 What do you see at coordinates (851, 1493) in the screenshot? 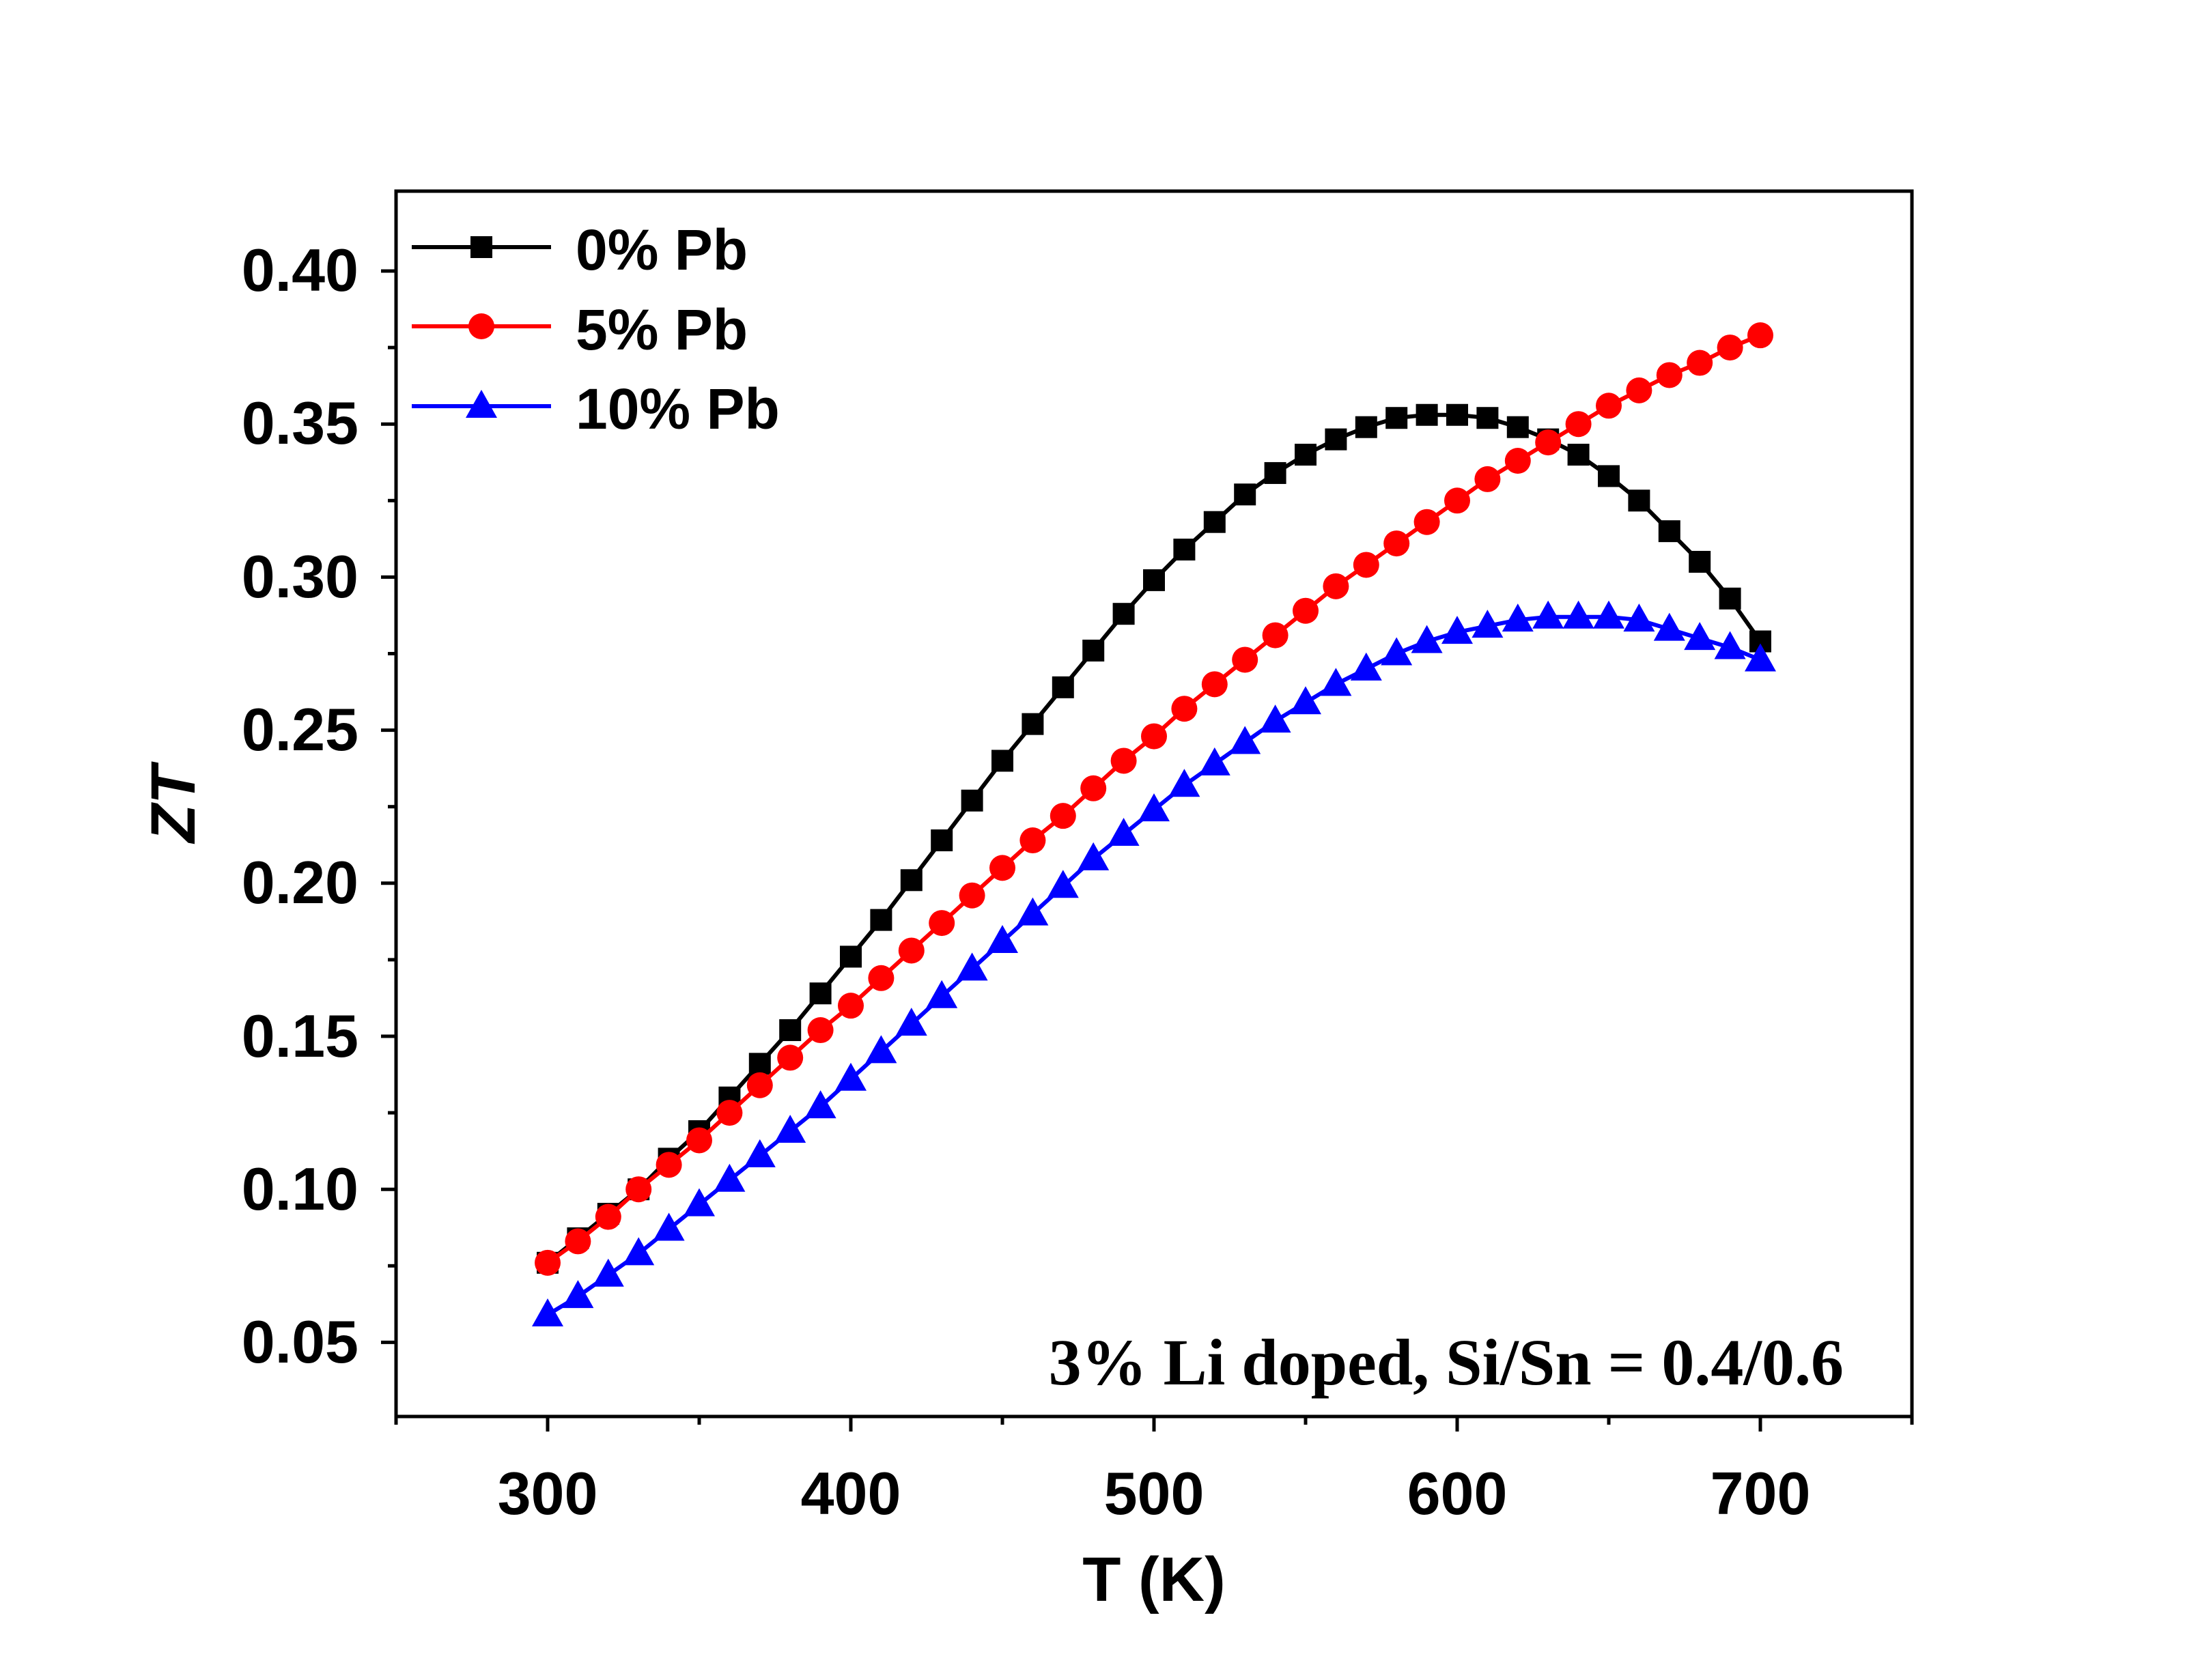
I see `x-tick-label: 400` at bounding box center [851, 1493].